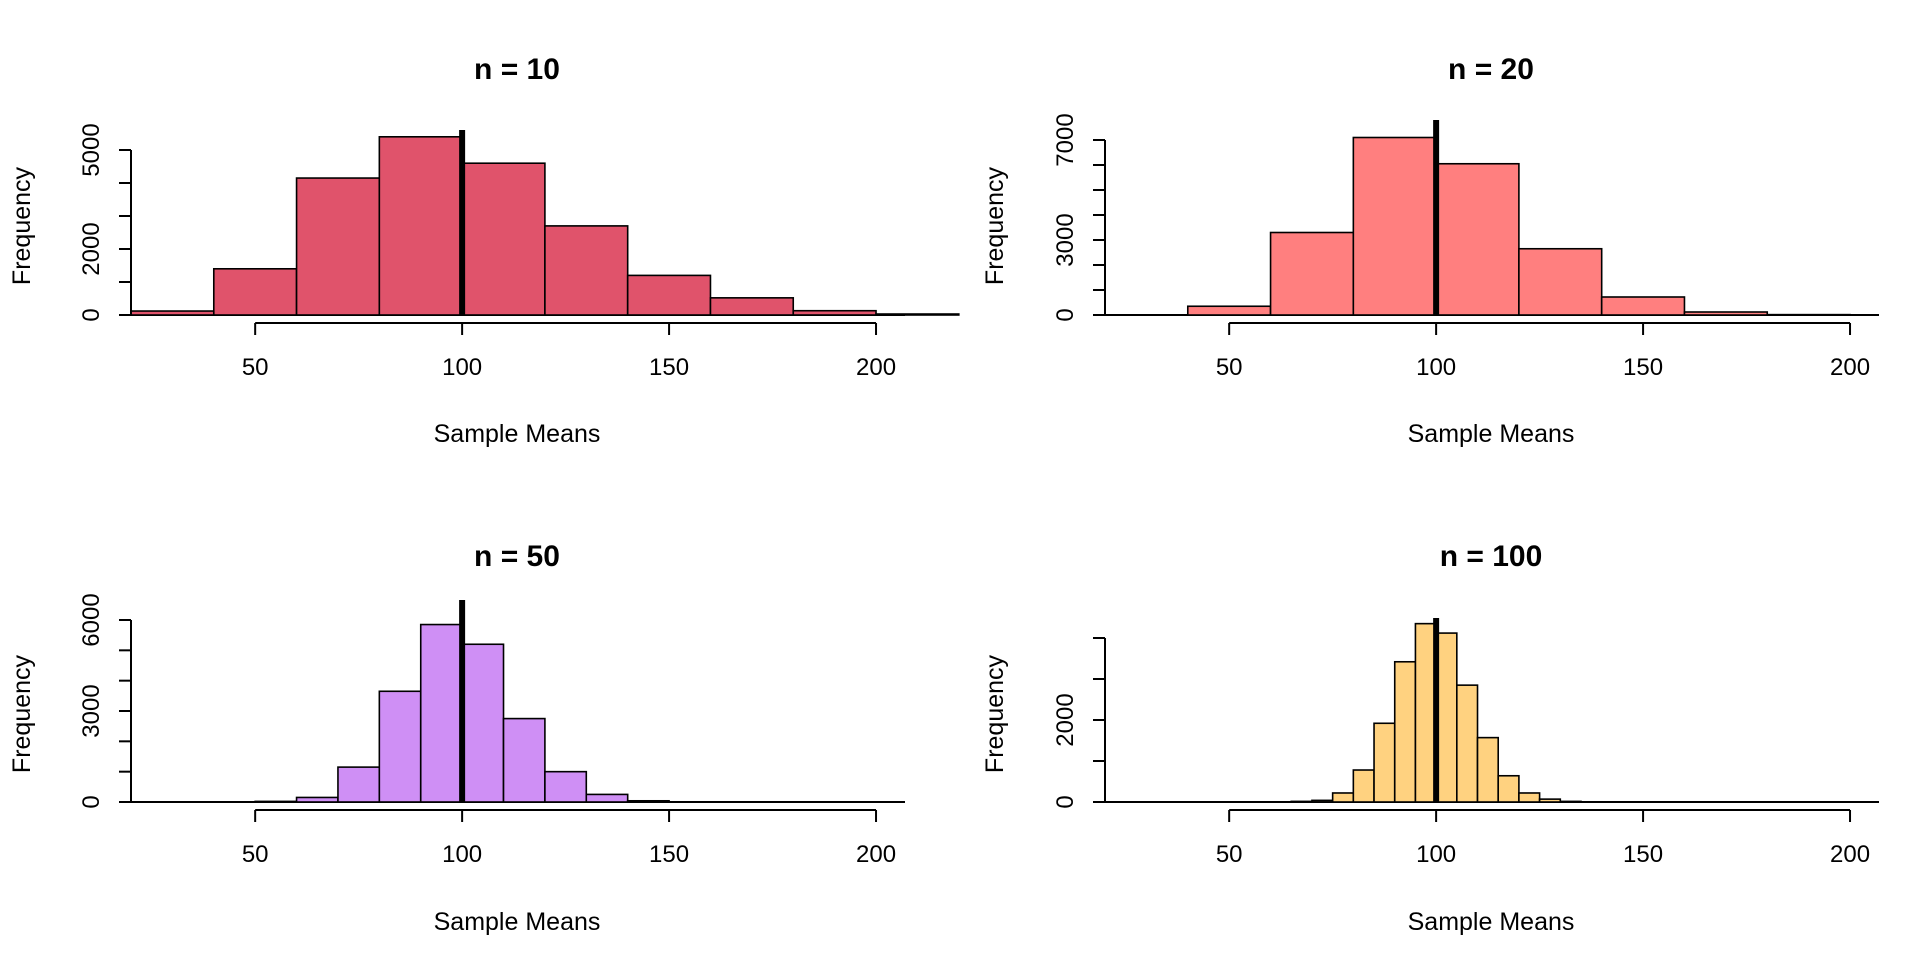 The height and width of the screenshot is (960, 1920). What do you see at coordinates (517, 556) in the screenshot?
I see `panel-title: n = 50` at bounding box center [517, 556].